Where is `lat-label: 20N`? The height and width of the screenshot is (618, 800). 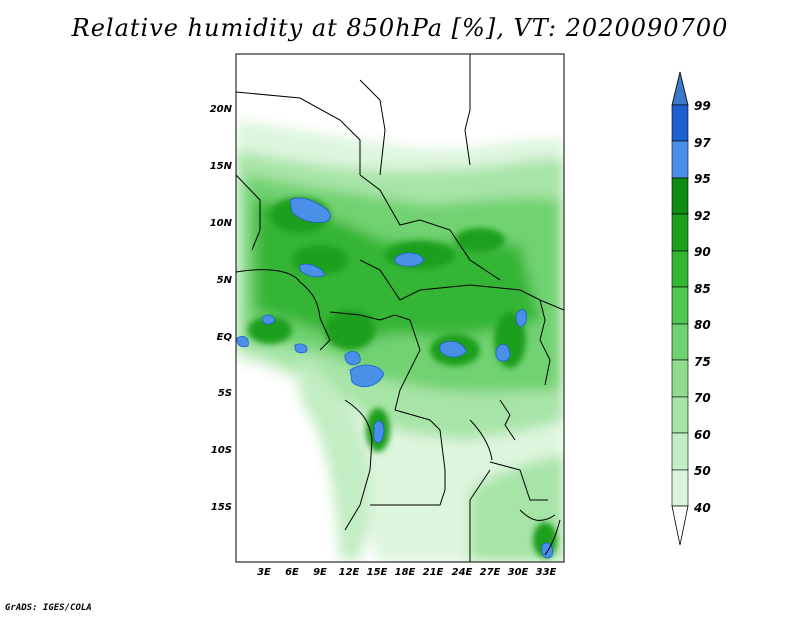 lat-label: 20N is located at coordinates (220, 109).